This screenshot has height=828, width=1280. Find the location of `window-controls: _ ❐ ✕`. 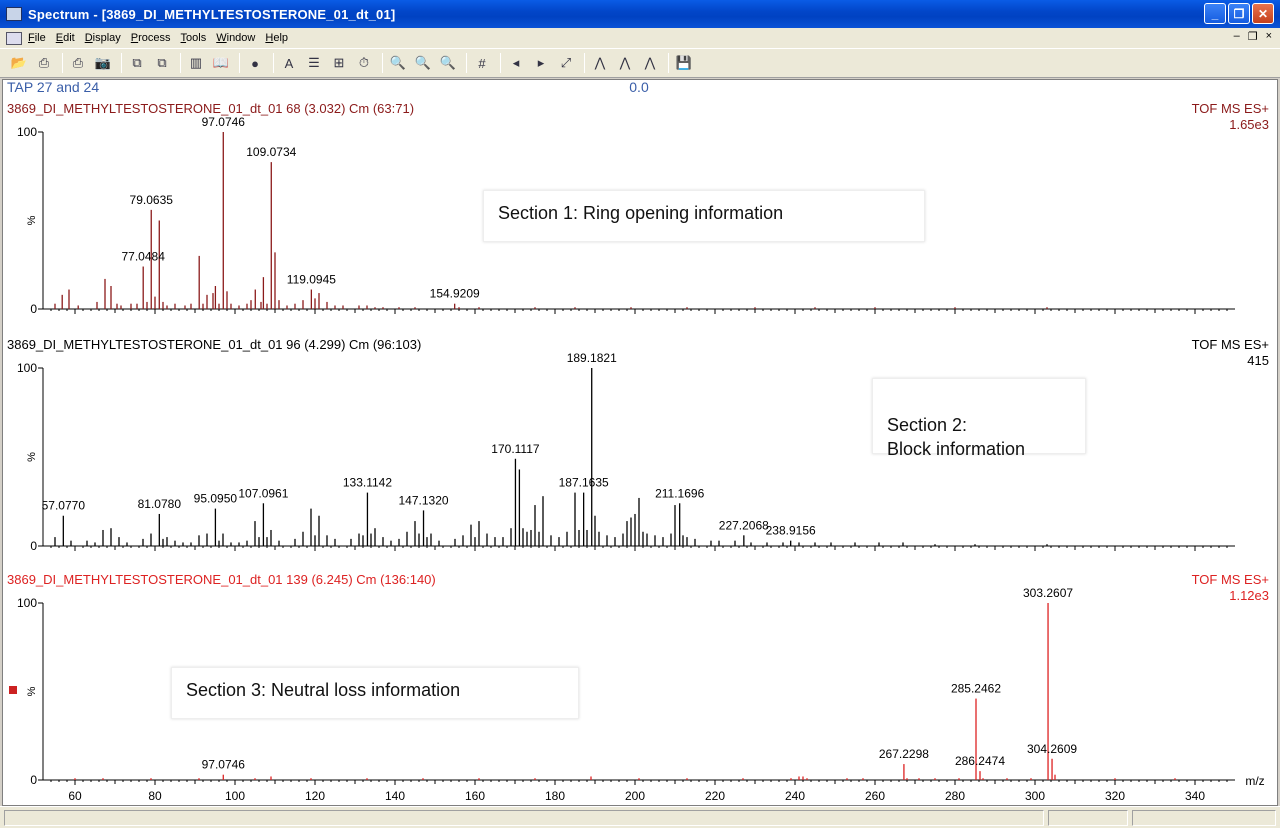

window-controls: _ ❐ ✕ is located at coordinates (1239, 13).